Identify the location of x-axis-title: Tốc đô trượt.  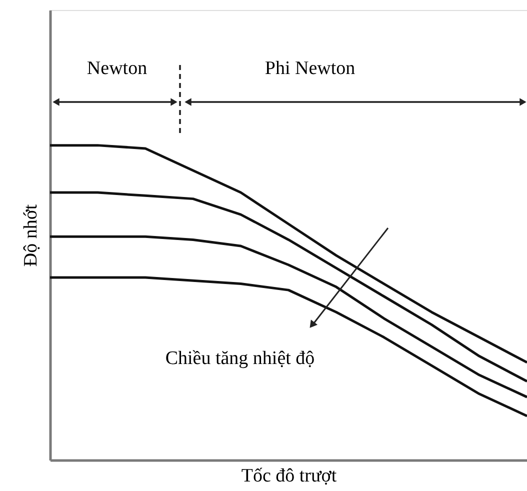
(289, 476).